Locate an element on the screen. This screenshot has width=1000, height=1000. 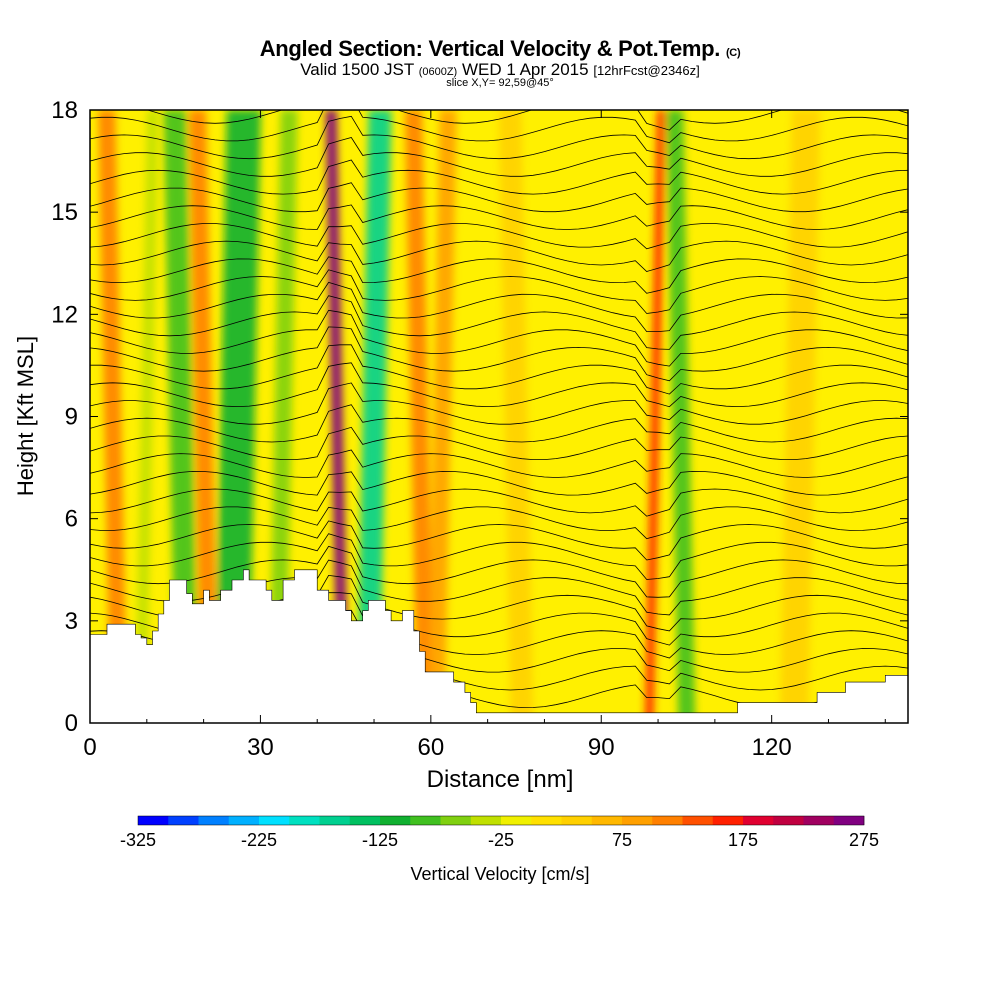
forecast-info: [12hrFcst@2346z] is located at coordinates (646, 70).